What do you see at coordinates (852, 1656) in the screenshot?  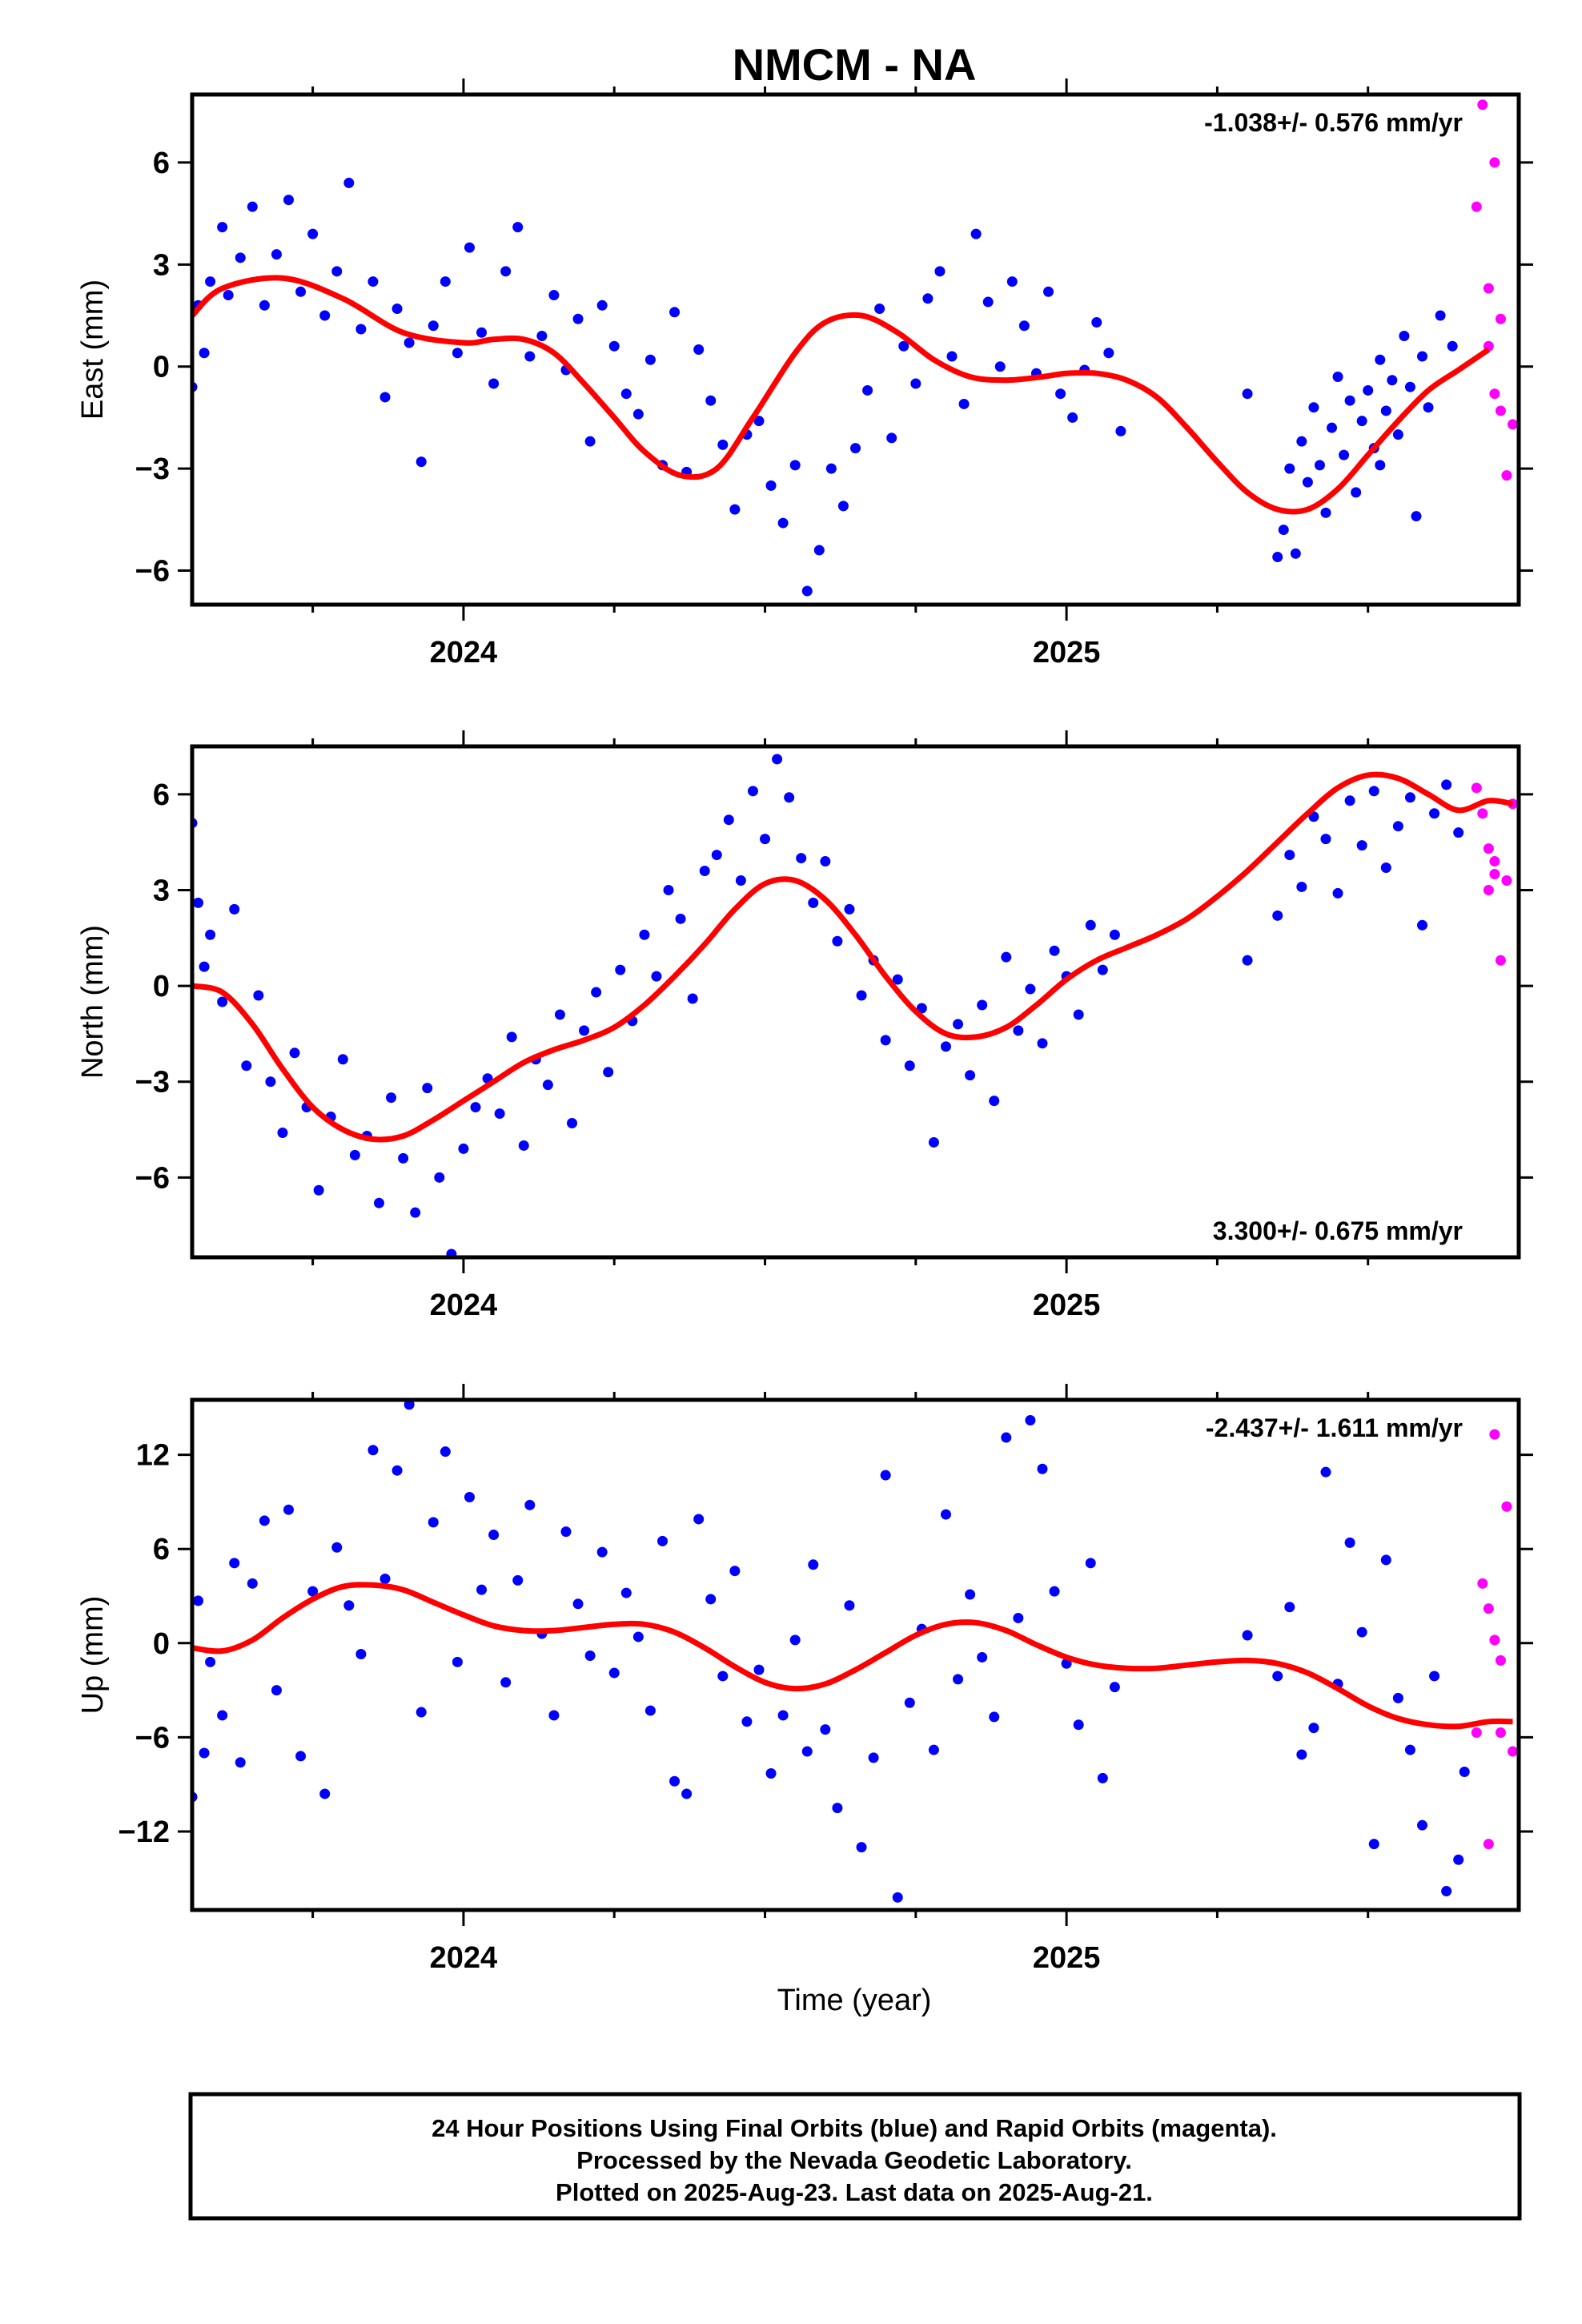 I see `fit-curve` at bounding box center [852, 1656].